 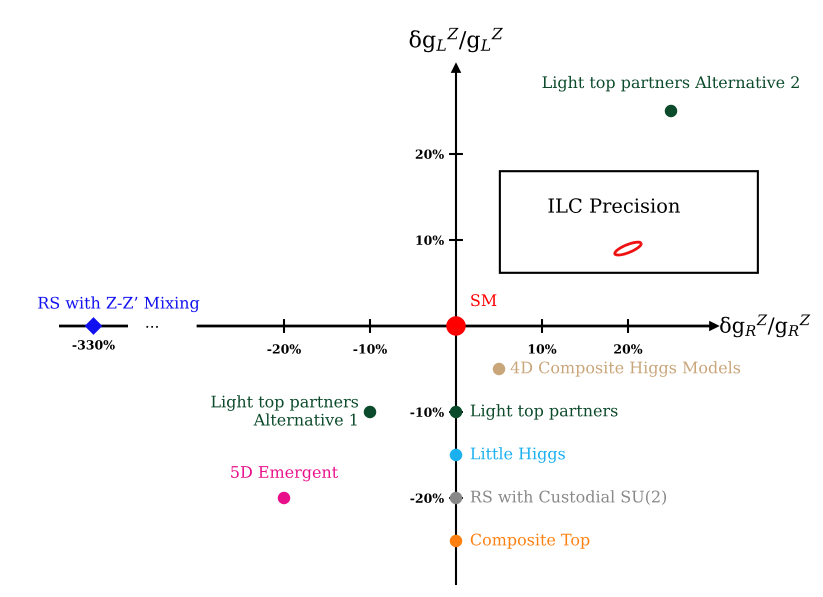 I want to click on x-axis-title: δg$_{R}$$^{Z}$/g$_{R}$$^{Z}$, so click(x=765, y=326).